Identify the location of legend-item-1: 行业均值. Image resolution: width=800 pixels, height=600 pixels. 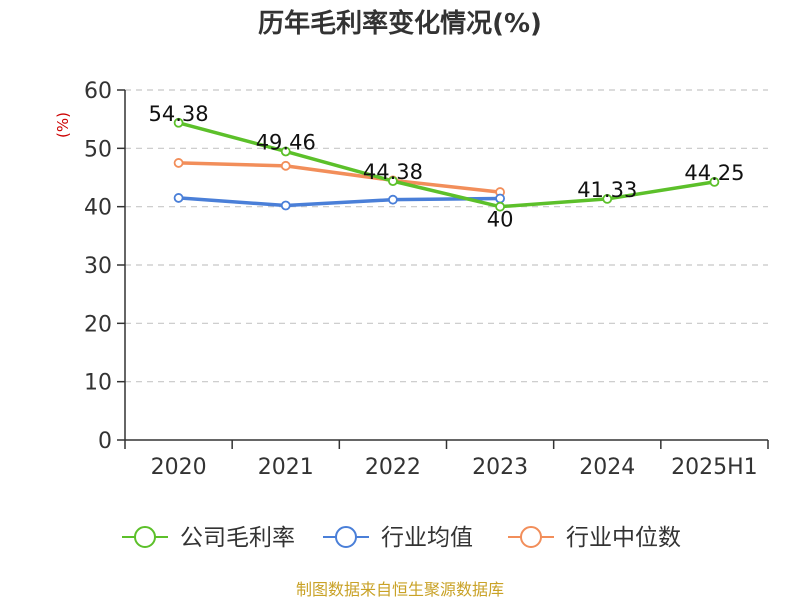
(398, 538).